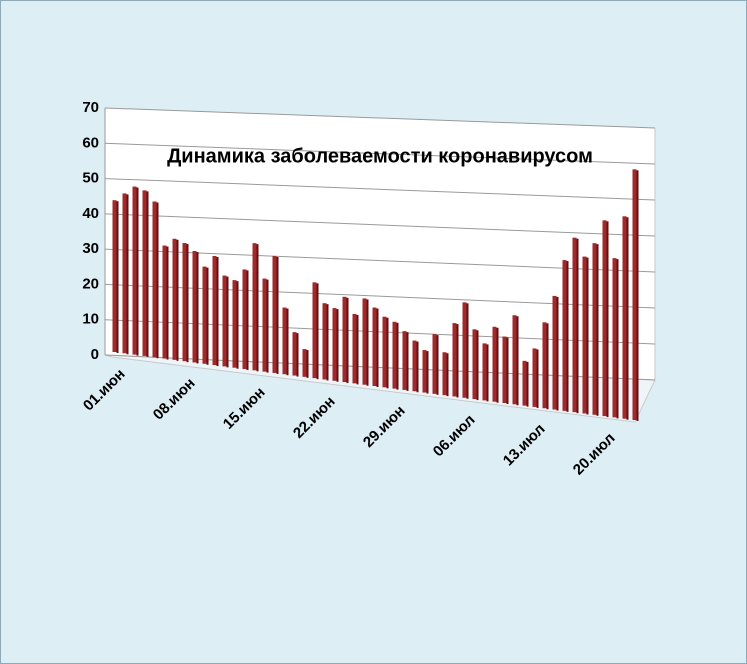 This screenshot has height=664, width=747. I want to click on y-tick-label: 70, so click(90, 107).